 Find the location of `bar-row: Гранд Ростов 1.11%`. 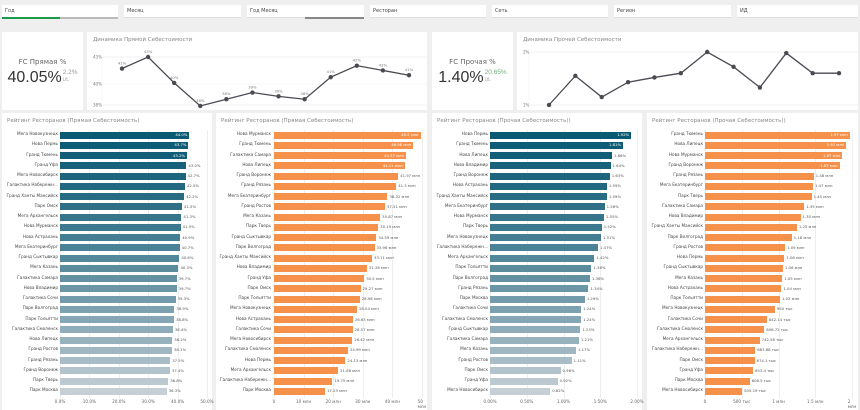

bar-row: Гранд Ростов 1.11% is located at coordinates (537, 361).